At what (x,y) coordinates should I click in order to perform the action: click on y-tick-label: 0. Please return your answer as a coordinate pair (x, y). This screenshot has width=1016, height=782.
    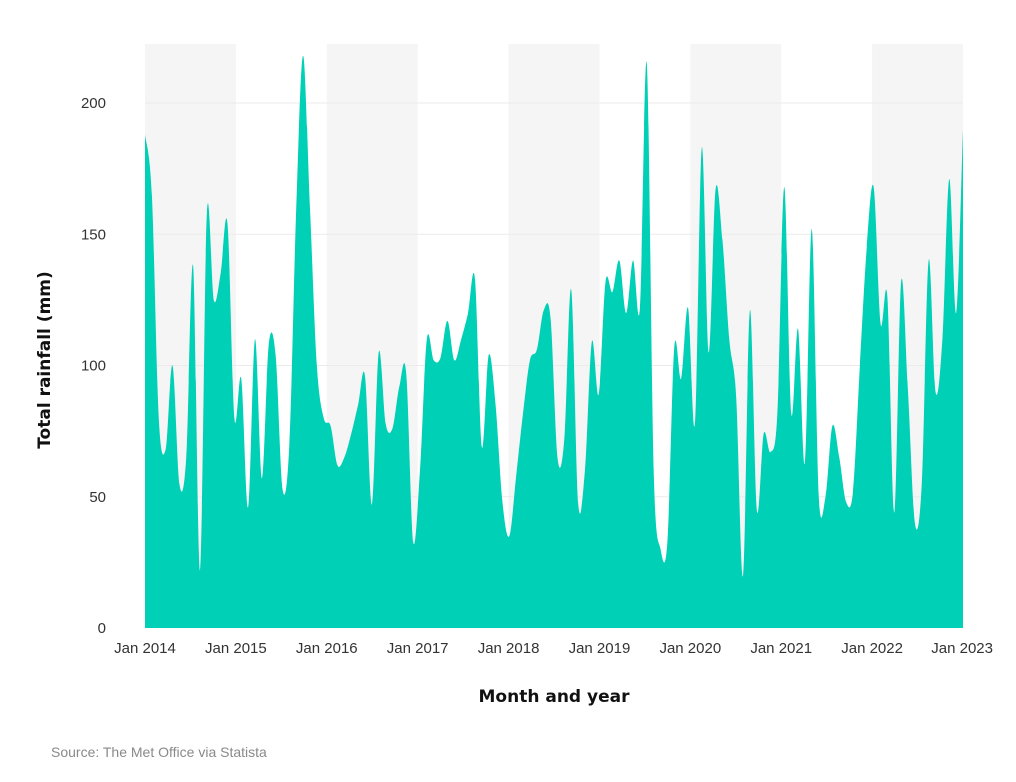
    Looking at the image, I should click on (102, 628).